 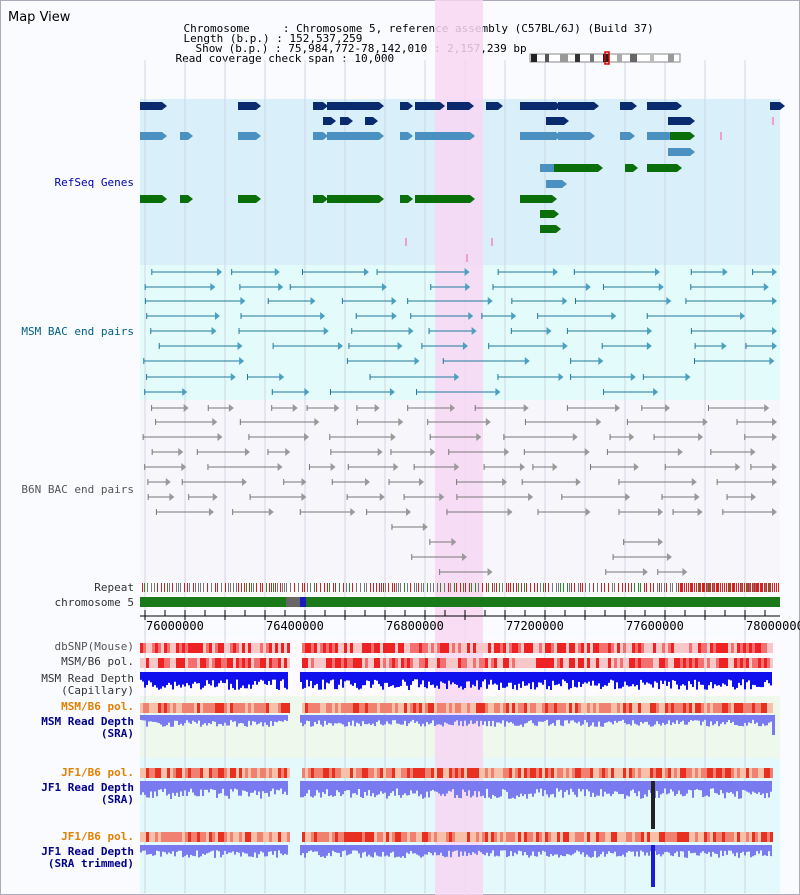 What do you see at coordinates (97, 836) in the screenshot?
I see `track-label-jf1-b6-pol-2: JF1/B6 pol.` at bounding box center [97, 836].